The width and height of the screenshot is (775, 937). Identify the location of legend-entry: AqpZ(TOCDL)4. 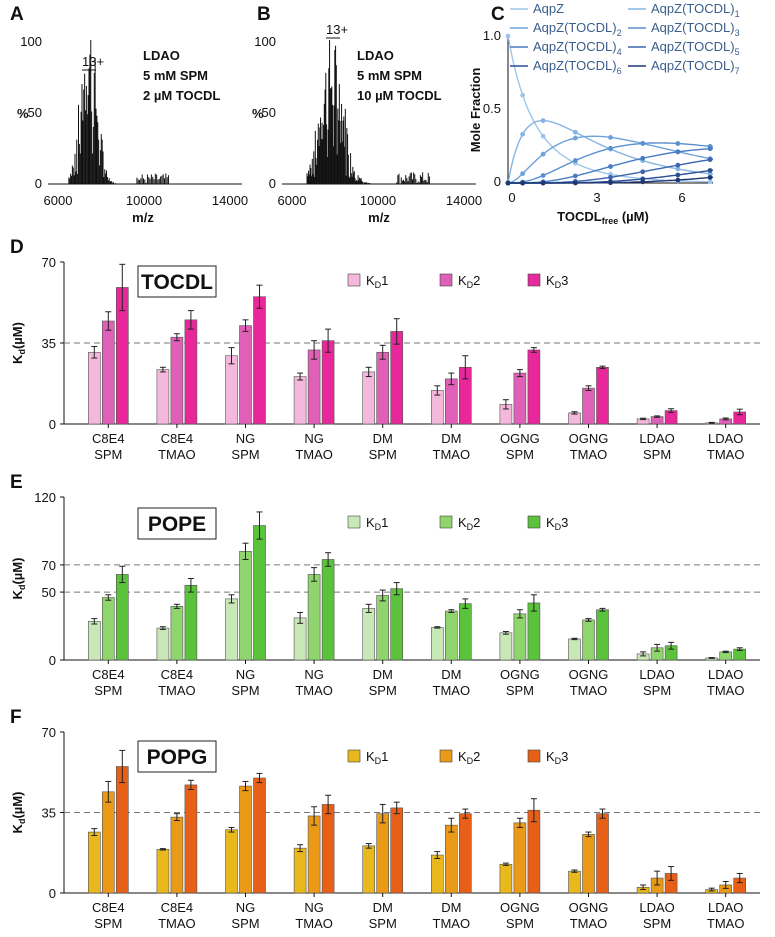
(577, 48).